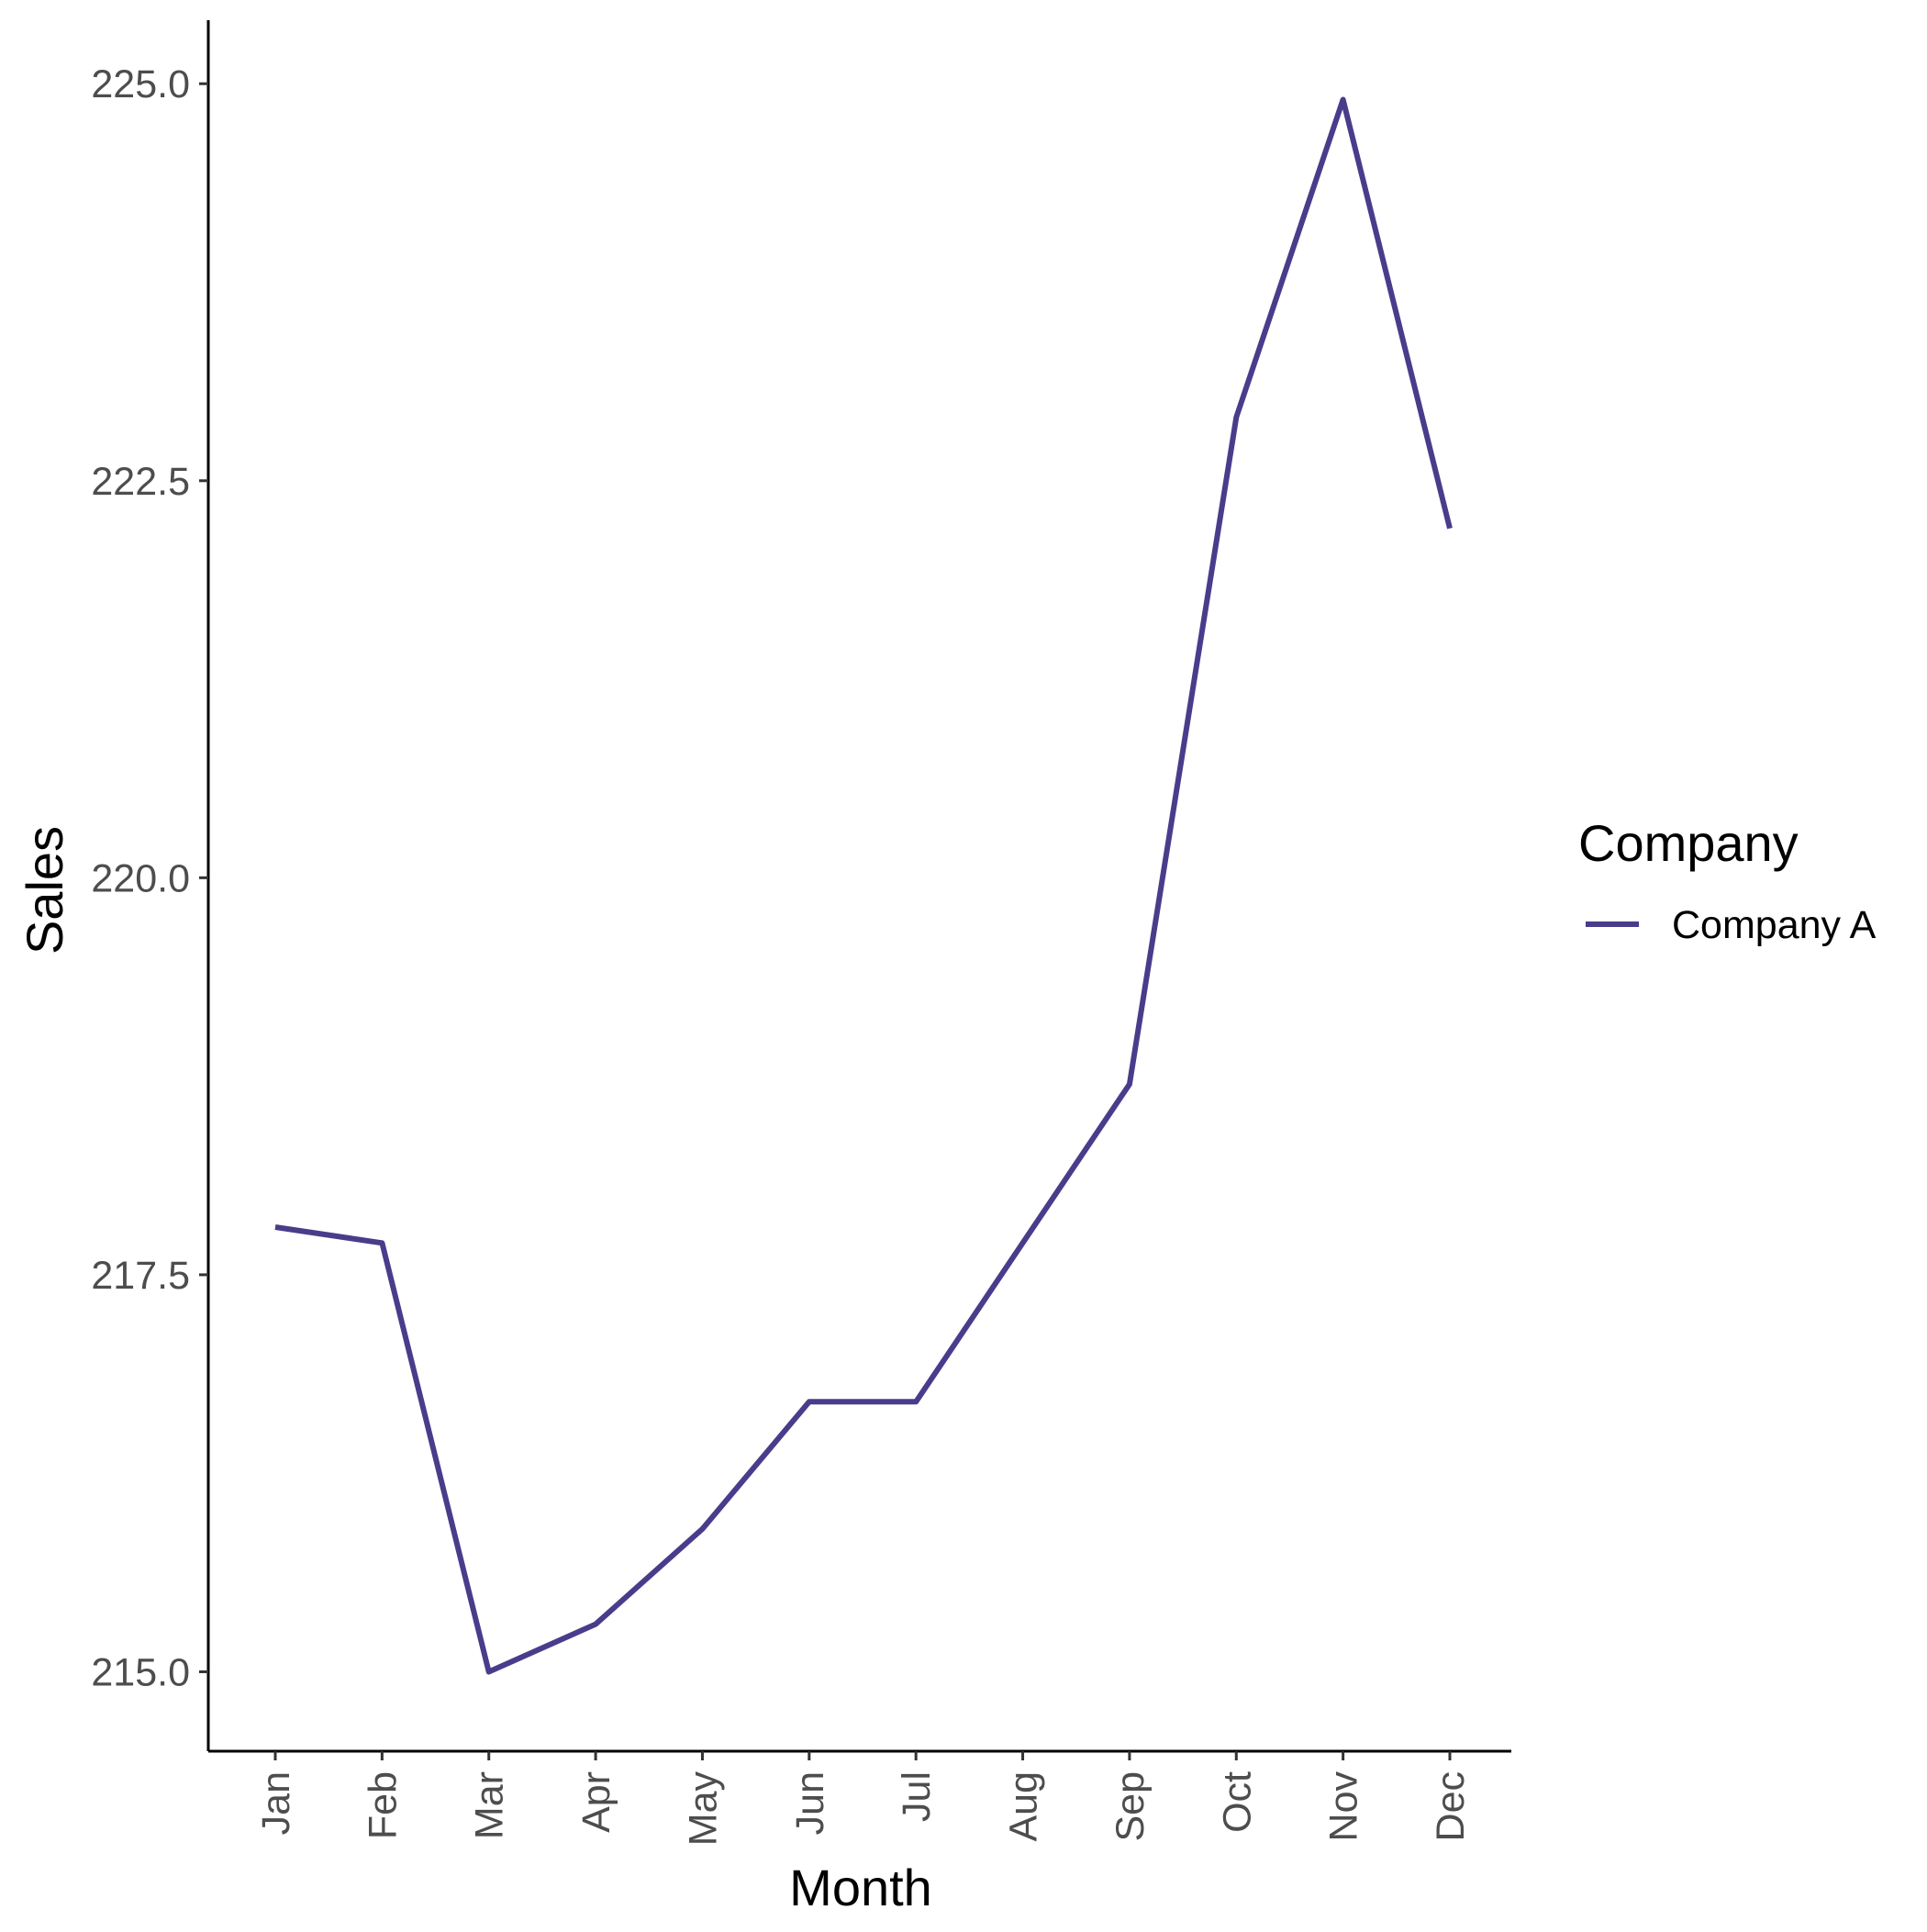 This screenshot has width=1927, height=1932. I want to click on y-tick-label: 217.5, so click(140, 1276).